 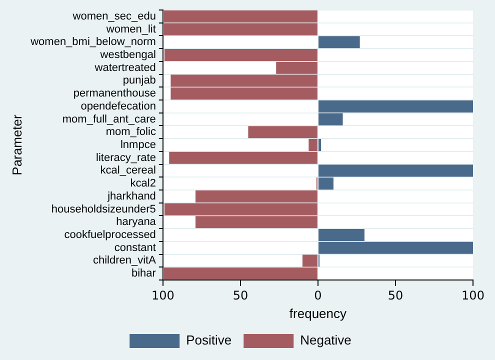 What do you see at coordinates (143, 274) in the screenshot?
I see `y-tick-label: bihar` at bounding box center [143, 274].